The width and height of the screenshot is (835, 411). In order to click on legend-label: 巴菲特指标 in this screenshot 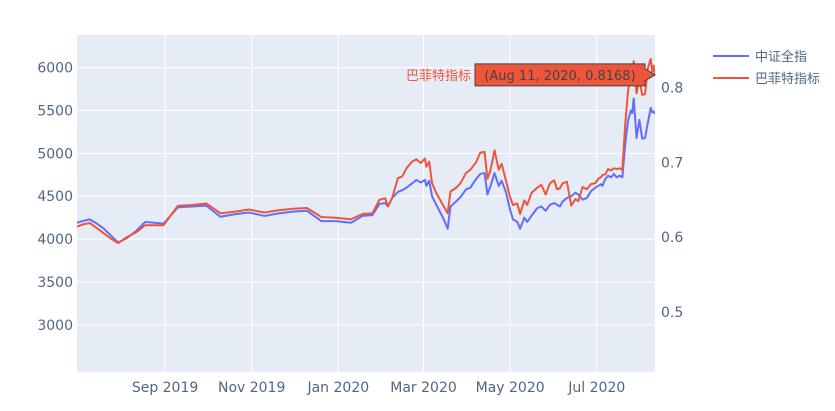, I will do `click(787, 79)`.